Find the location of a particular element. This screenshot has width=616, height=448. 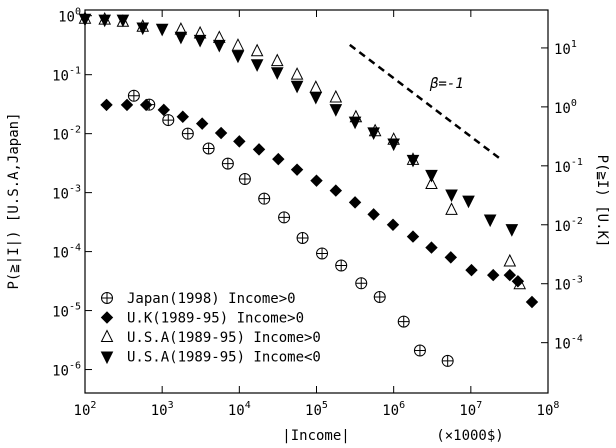

y-tick-label: 10⁻⁵ is located at coordinates (66, 311).